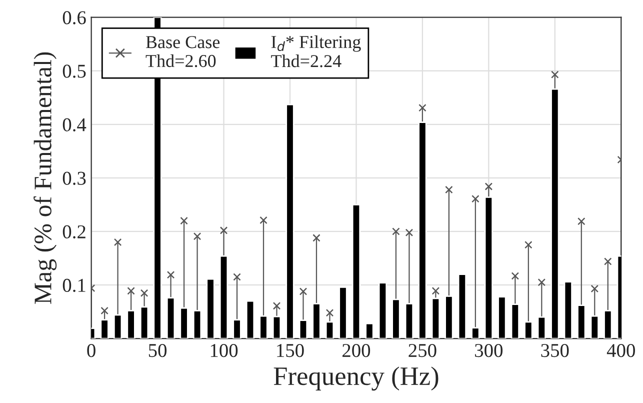  What do you see at coordinates (356, 351) in the screenshot?
I see `x-tick-label: 200` at bounding box center [356, 351].